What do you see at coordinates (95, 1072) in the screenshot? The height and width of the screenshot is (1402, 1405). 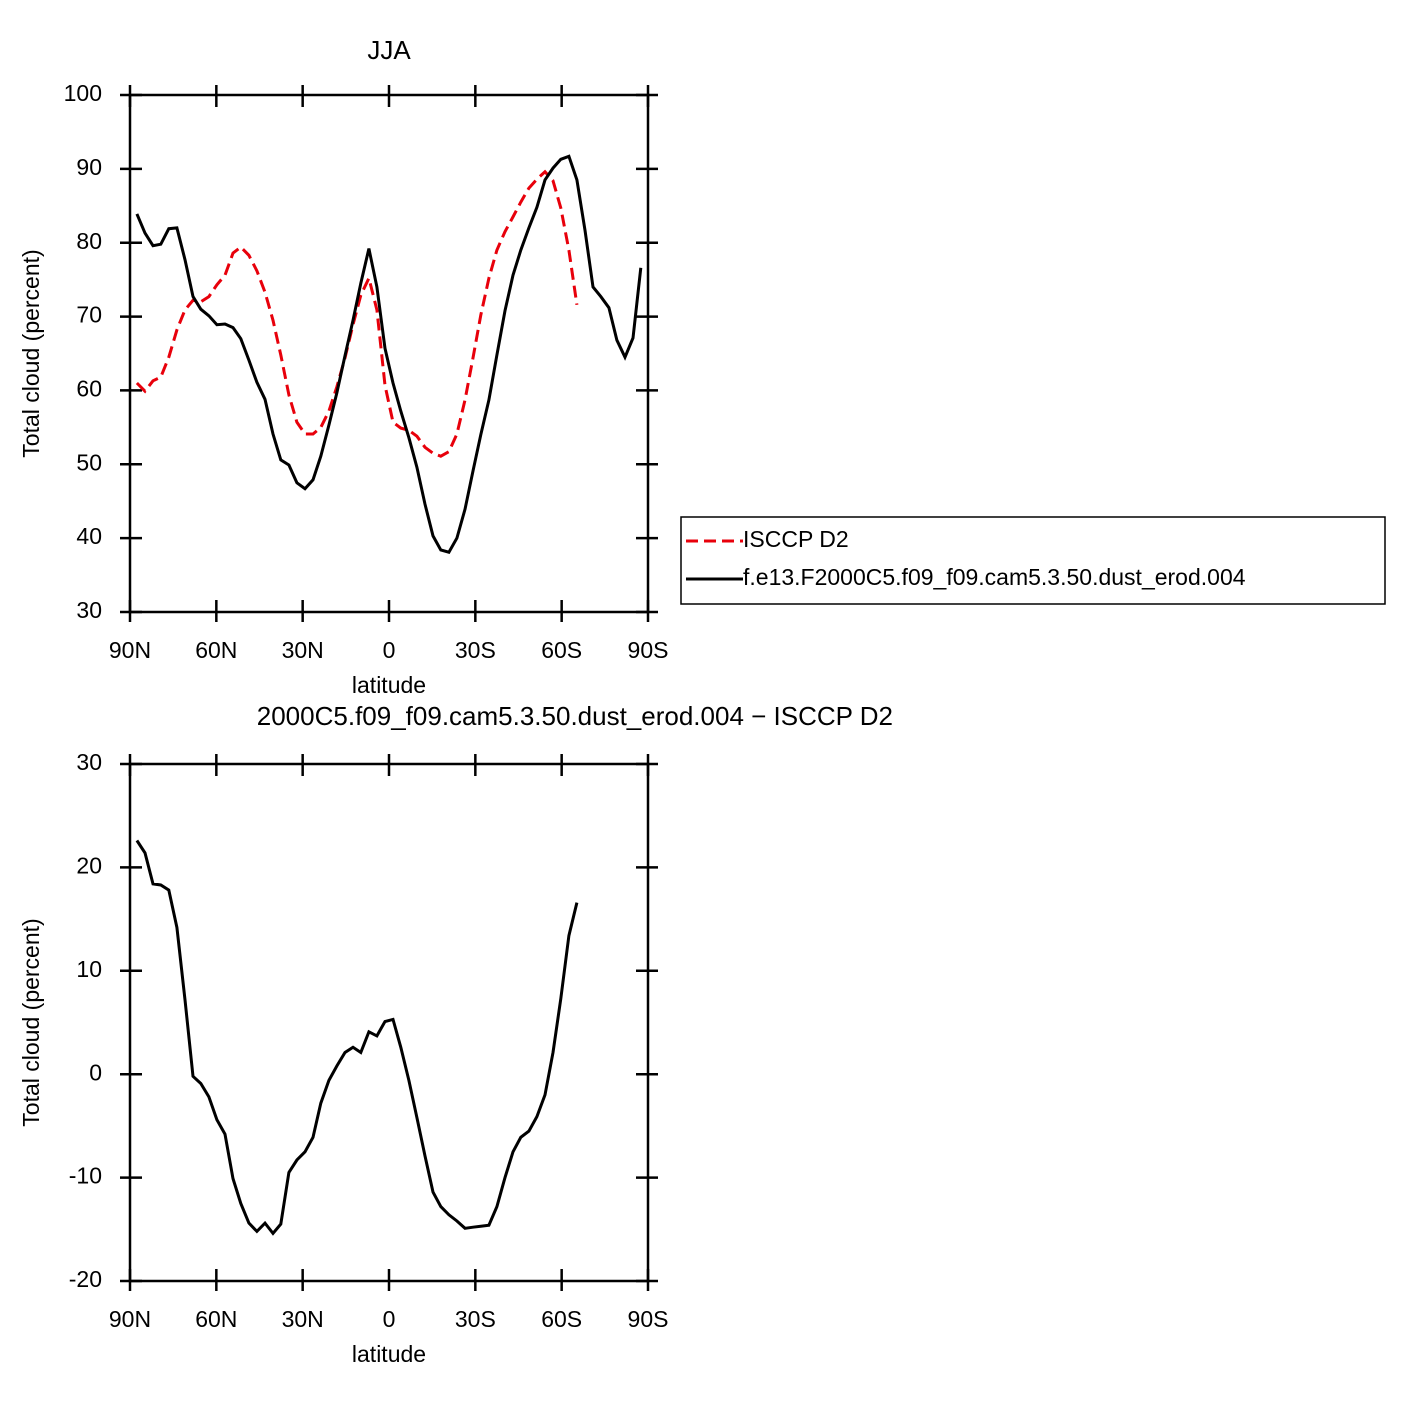 I see `y-tick-label: 0` at bounding box center [95, 1072].